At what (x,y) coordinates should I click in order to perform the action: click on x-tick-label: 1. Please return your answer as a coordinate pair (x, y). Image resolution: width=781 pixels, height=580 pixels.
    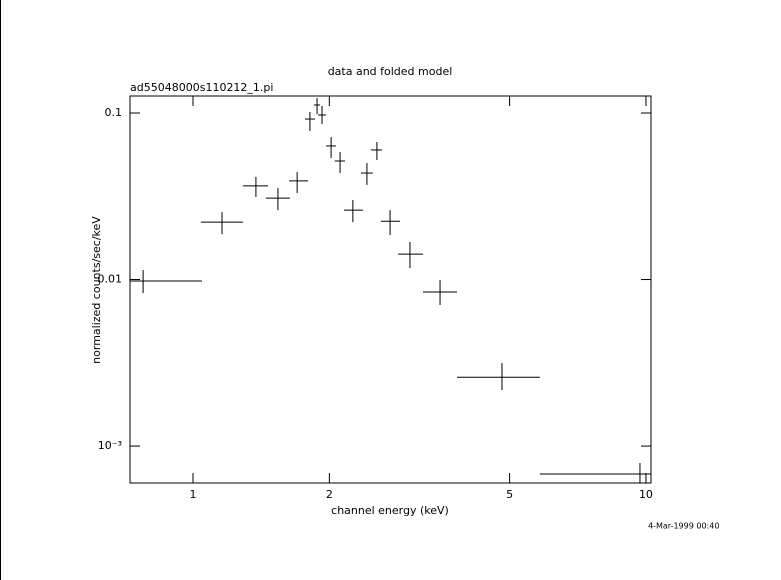
    Looking at the image, I should click on (192, 494).